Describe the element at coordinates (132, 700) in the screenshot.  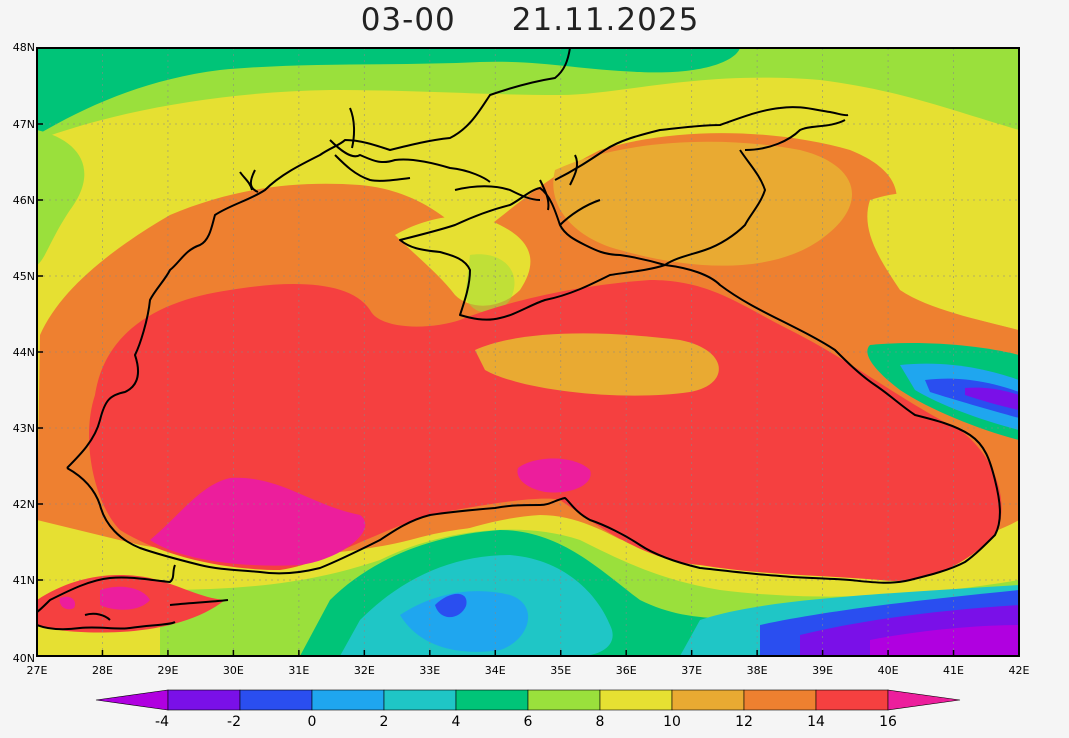
I see `colorbar-arrow-low` at that location.